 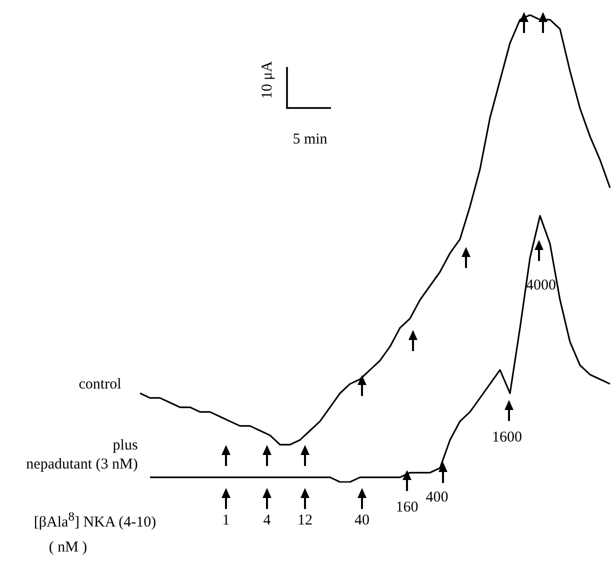 What do you see at coordinates (100, 385) in the screenshot?
I see `series-label: control` at bounding box center [100, 385].